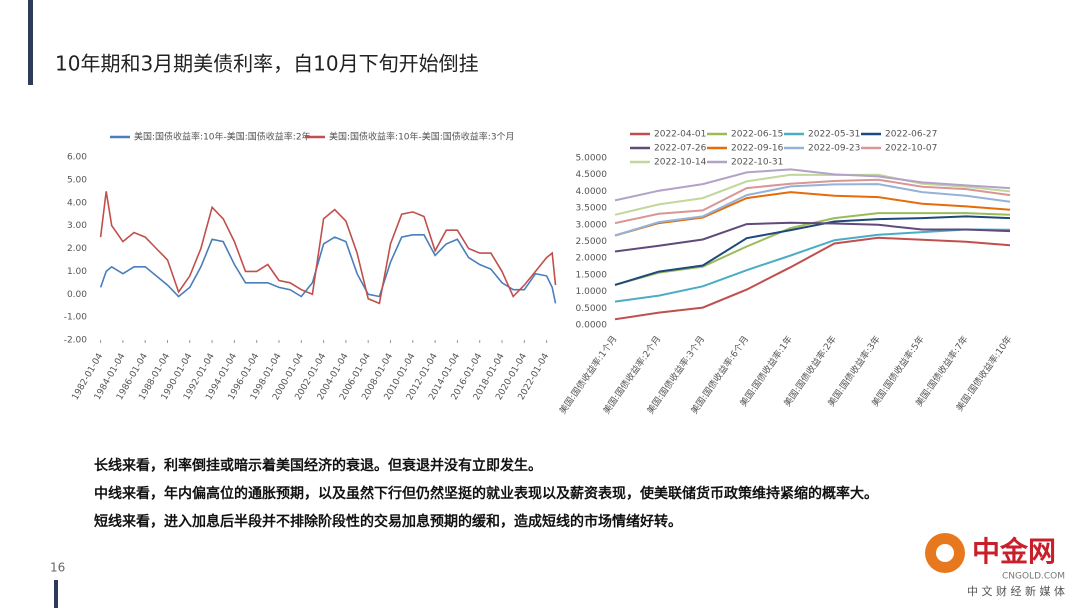 The image size is (1080, 608). I want to click on legend-label: 2022-06-15, so click(757, 135).